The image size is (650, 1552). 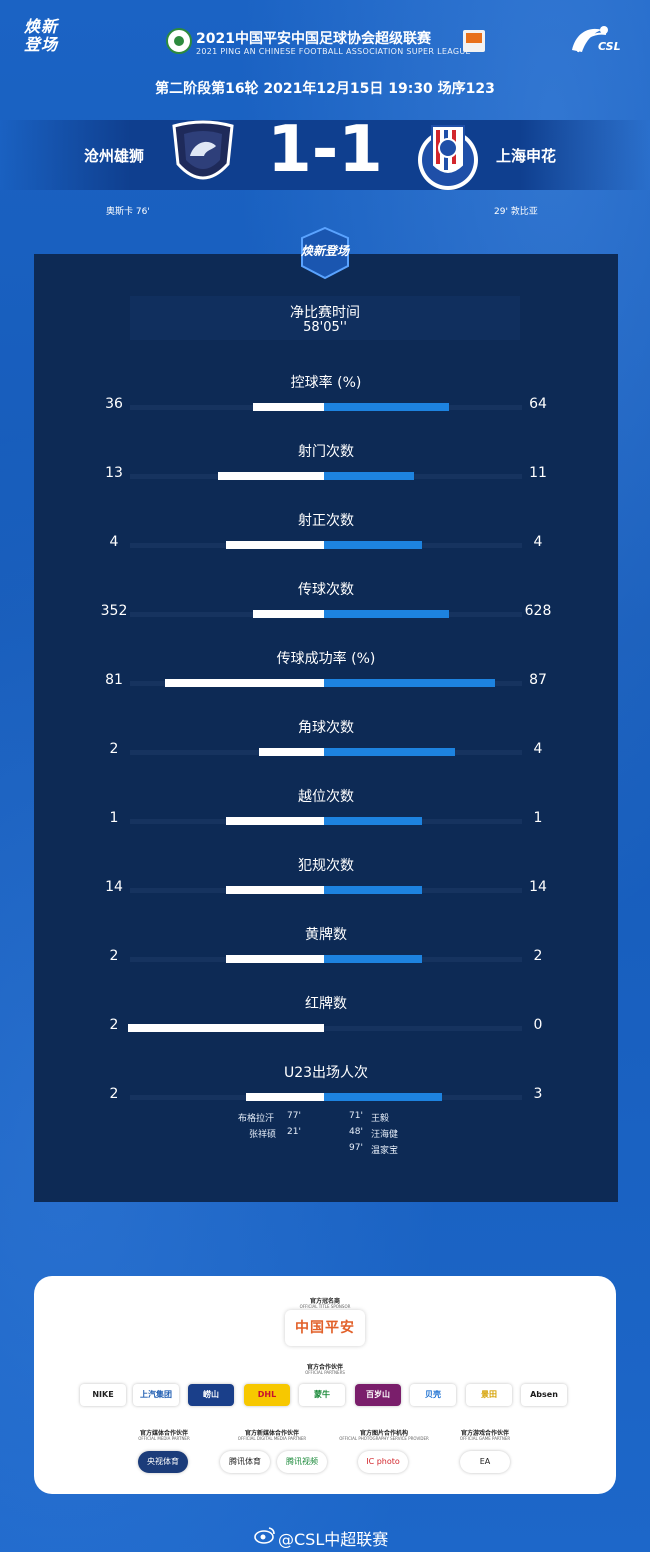 What do you see at coordinates (385, 1135) in the screenshot?
I see `u23-away-player-name: 汪海健` at bounding box center [385, 1135].